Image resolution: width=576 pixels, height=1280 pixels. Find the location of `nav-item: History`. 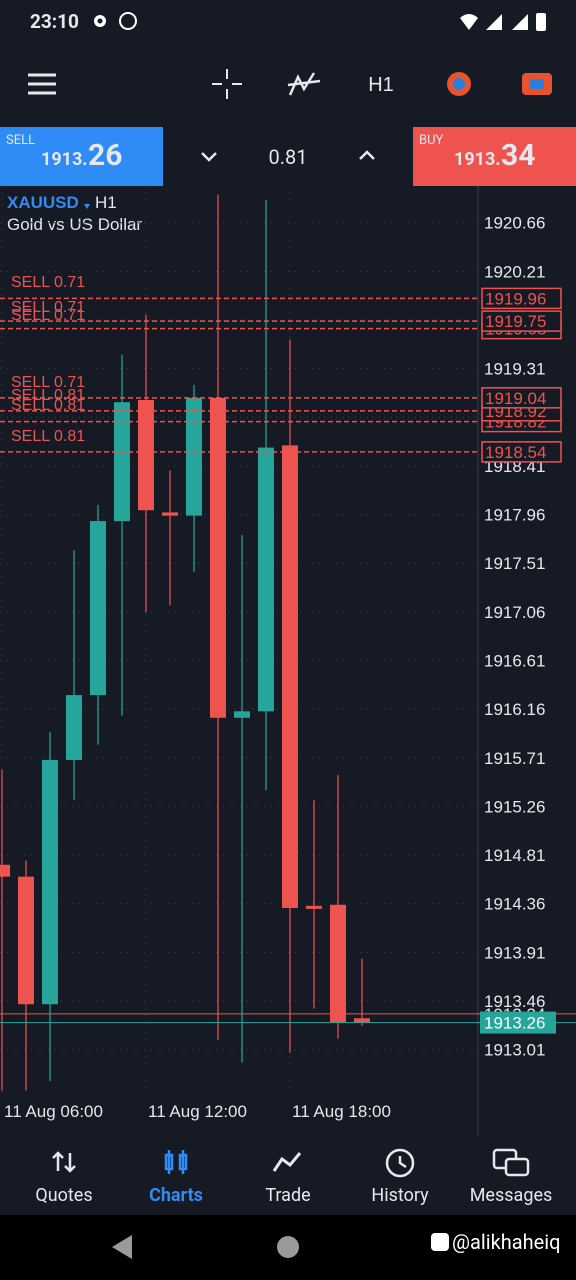

nav-item: History is located at coordinates (400, 1195).